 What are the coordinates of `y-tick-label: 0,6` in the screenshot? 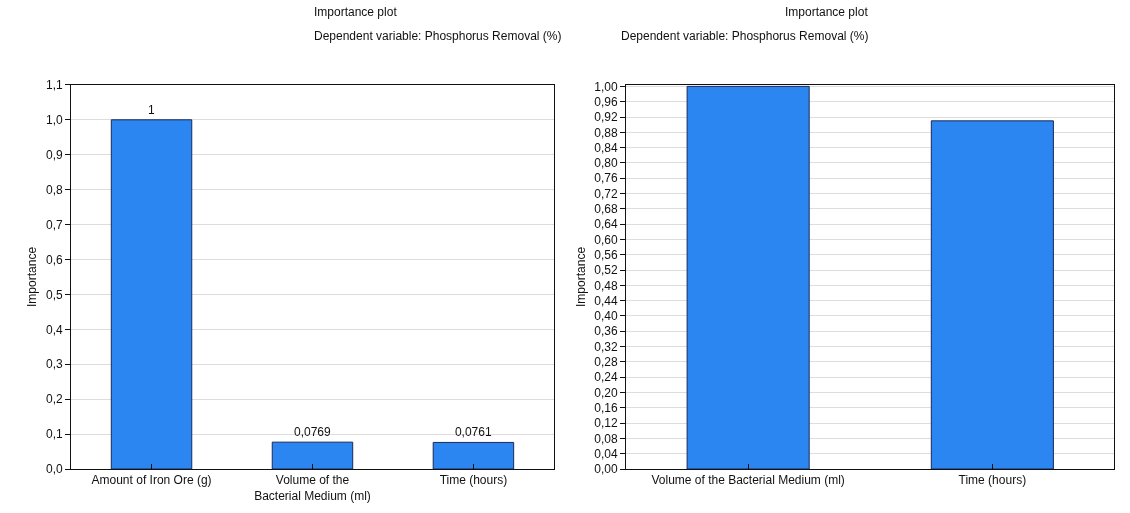 It's located at (54, 259).